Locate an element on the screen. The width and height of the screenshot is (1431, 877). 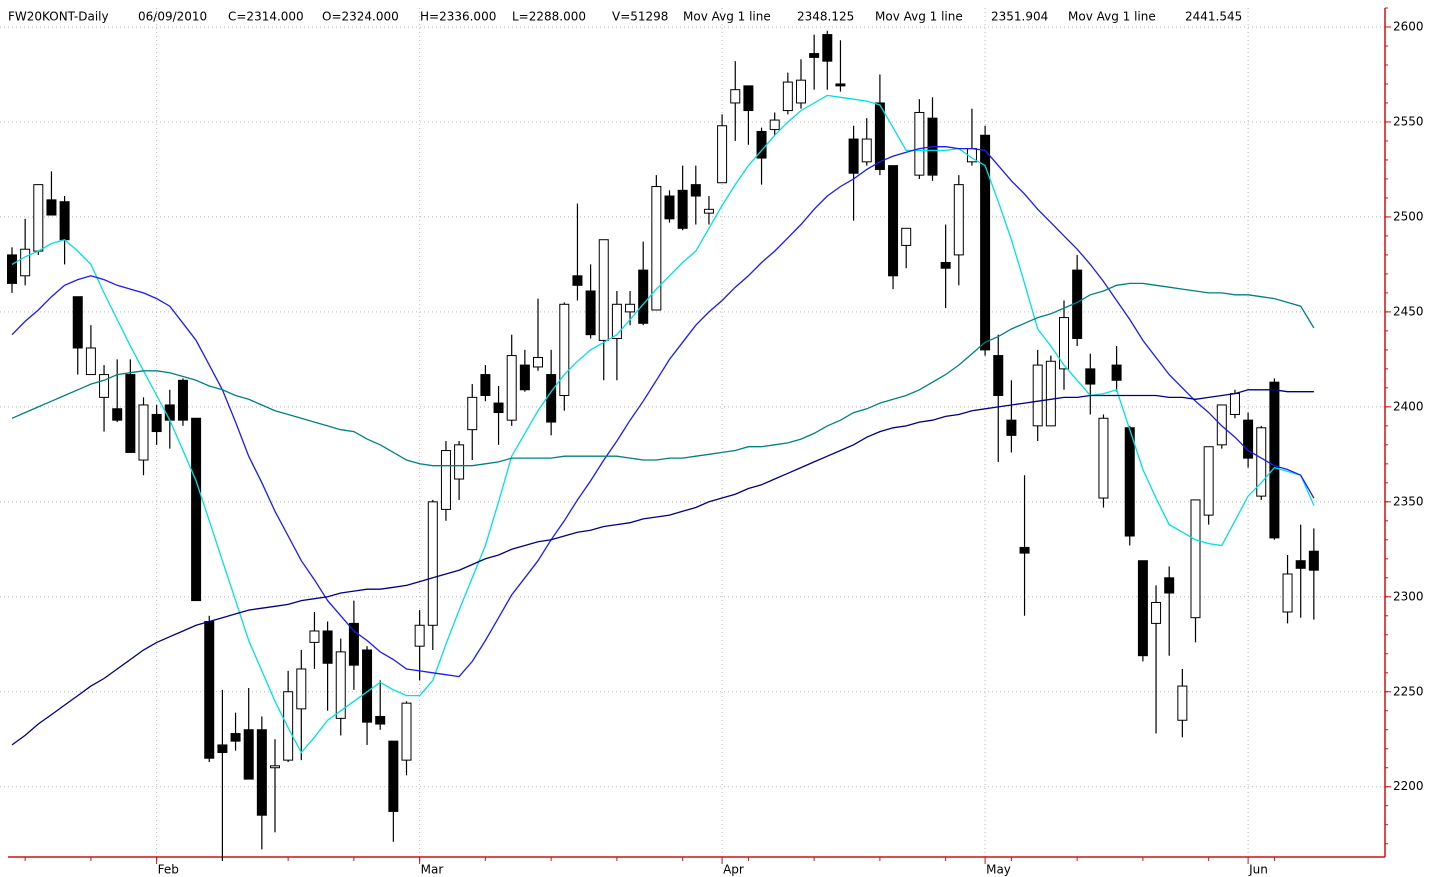
legend-value: 2441.545 is located at coordinates (1213, 17).